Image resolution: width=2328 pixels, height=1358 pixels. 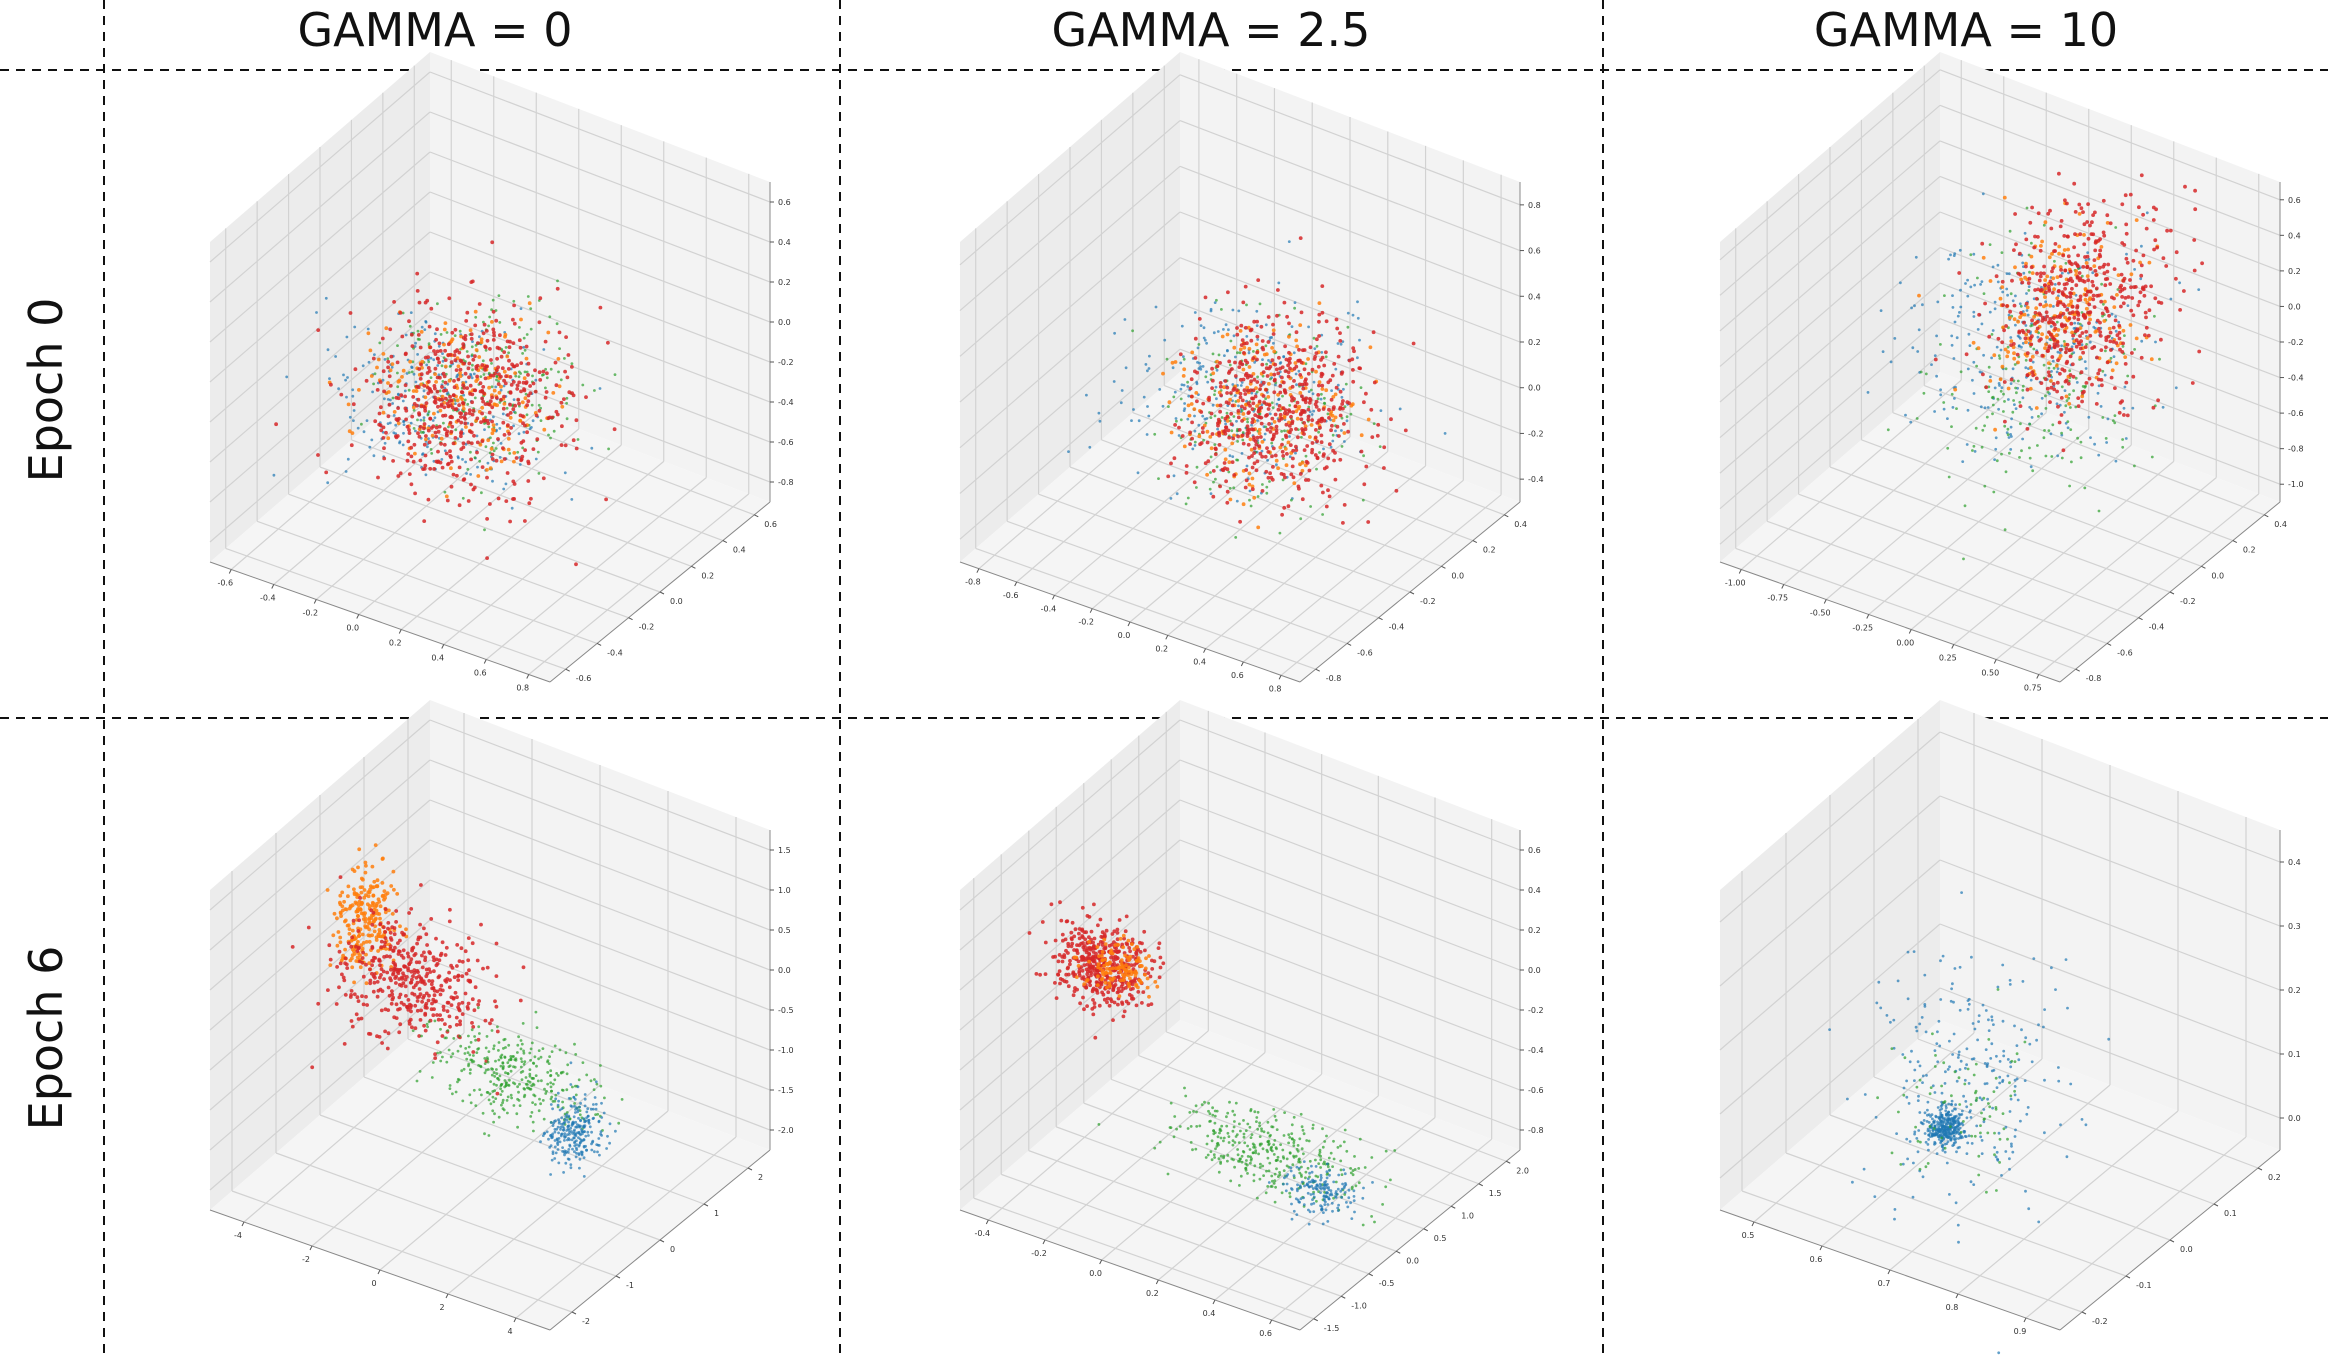 I want to click on y-tick-mark, so click(x=693, y=567).